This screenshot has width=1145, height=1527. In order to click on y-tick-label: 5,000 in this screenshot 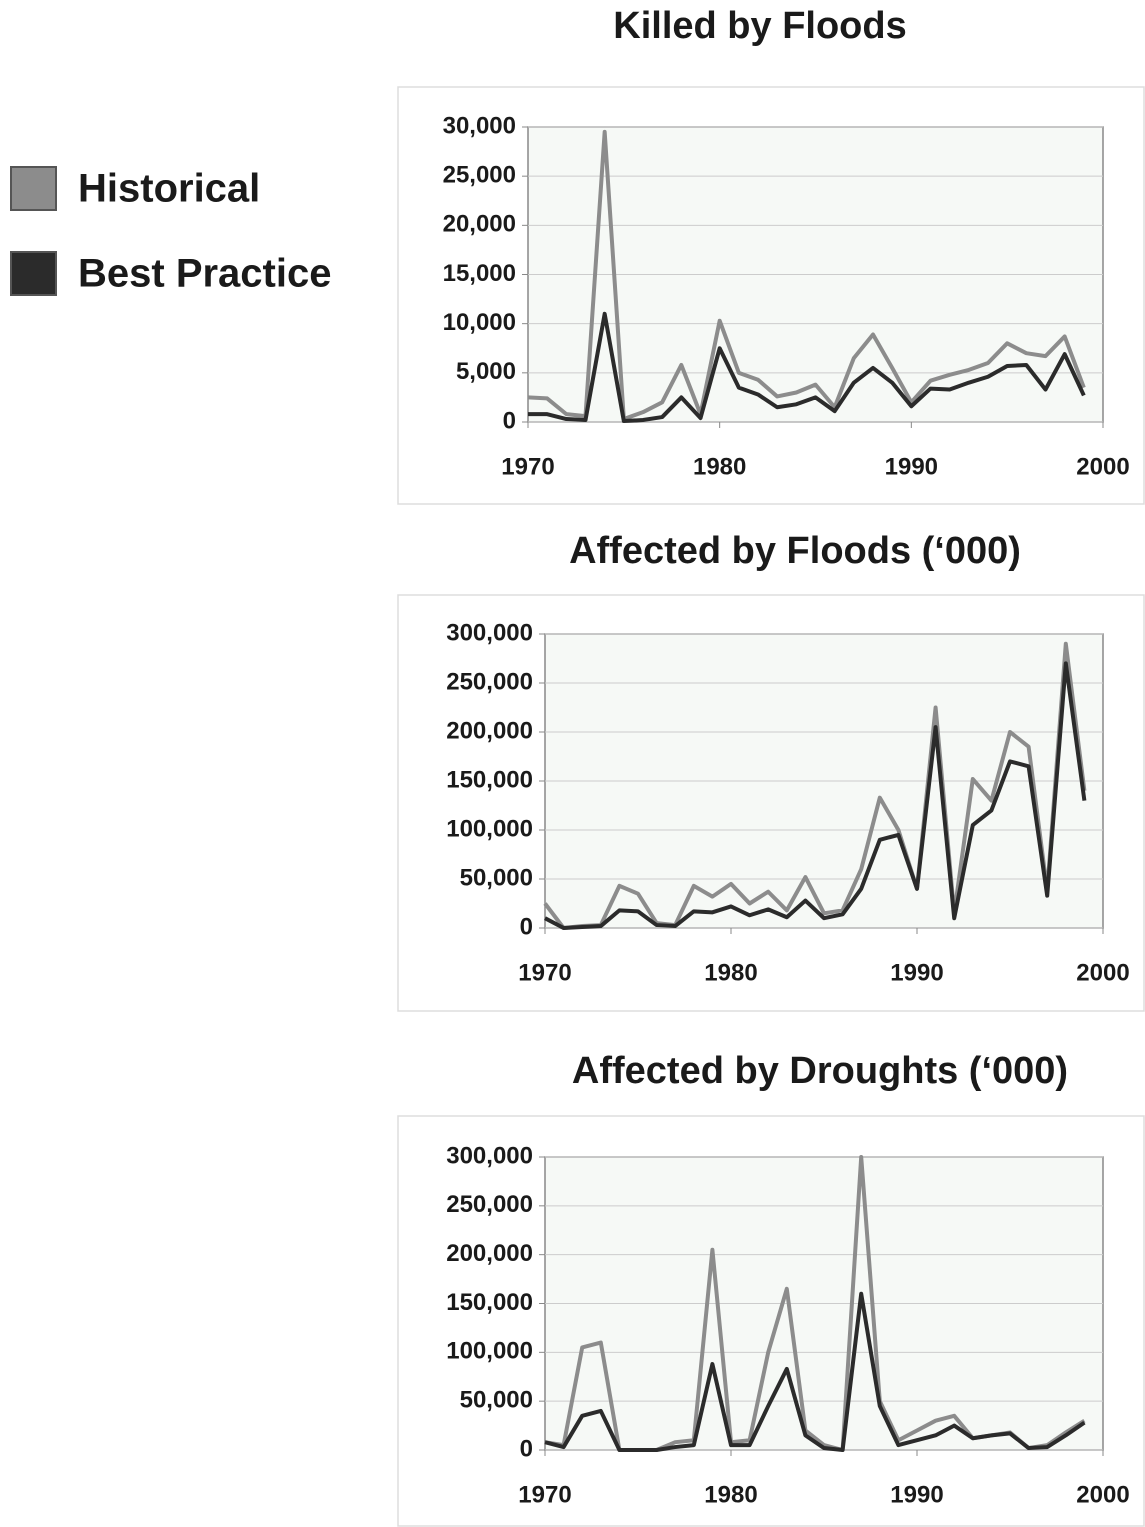, I will do `click(486, 371)`.